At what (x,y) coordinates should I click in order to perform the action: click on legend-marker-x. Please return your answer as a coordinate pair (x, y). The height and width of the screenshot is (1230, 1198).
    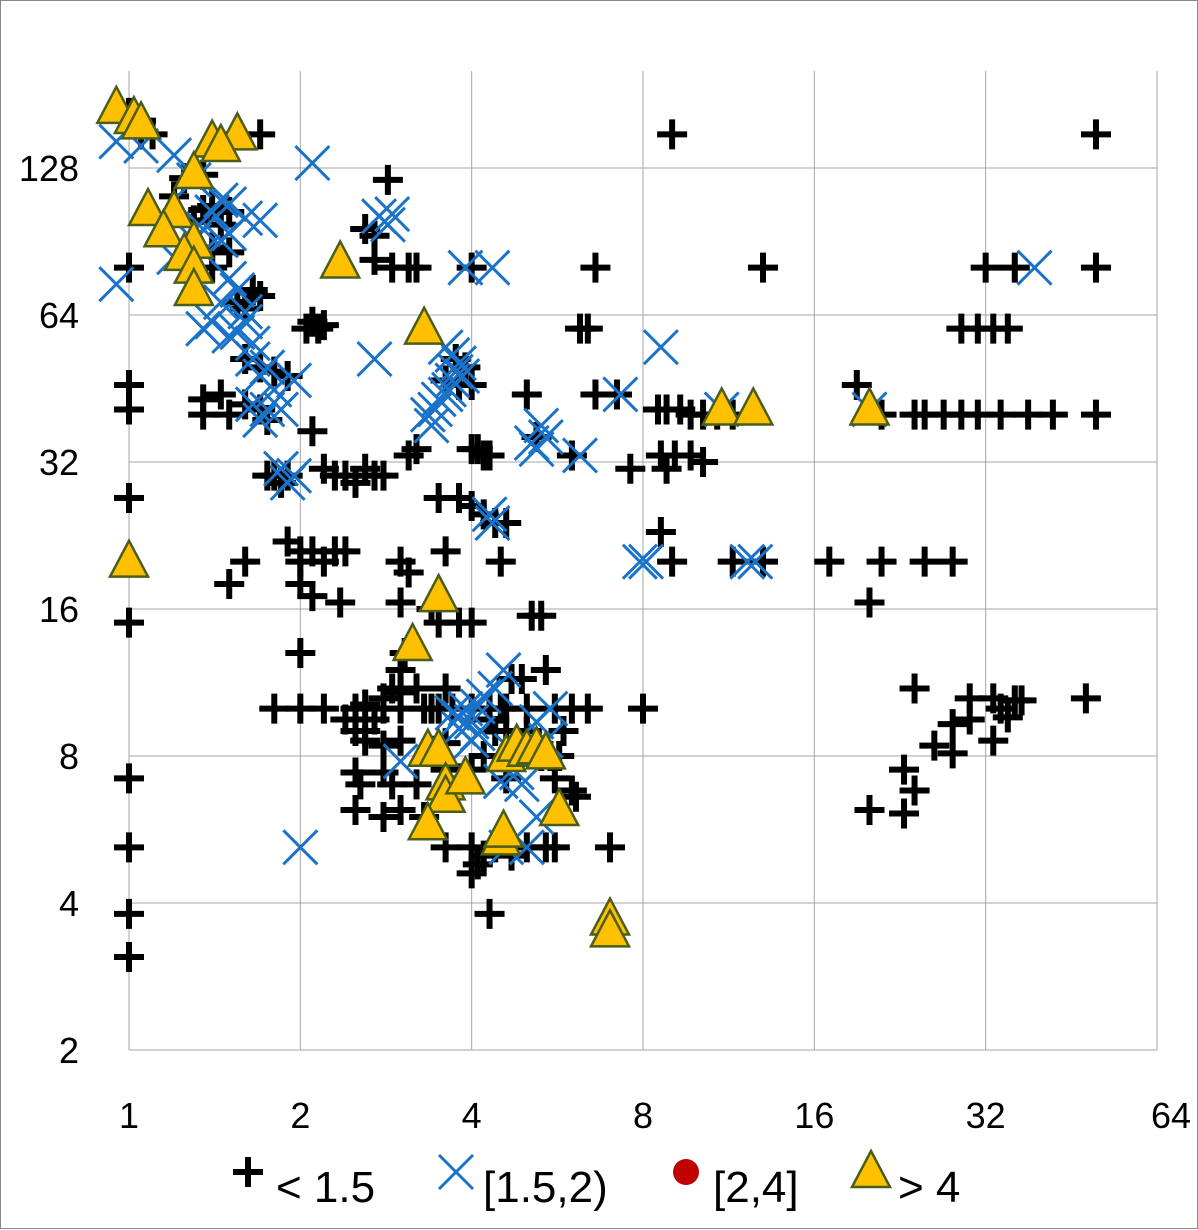
    Looking at the image, I should click on (456, 1172).